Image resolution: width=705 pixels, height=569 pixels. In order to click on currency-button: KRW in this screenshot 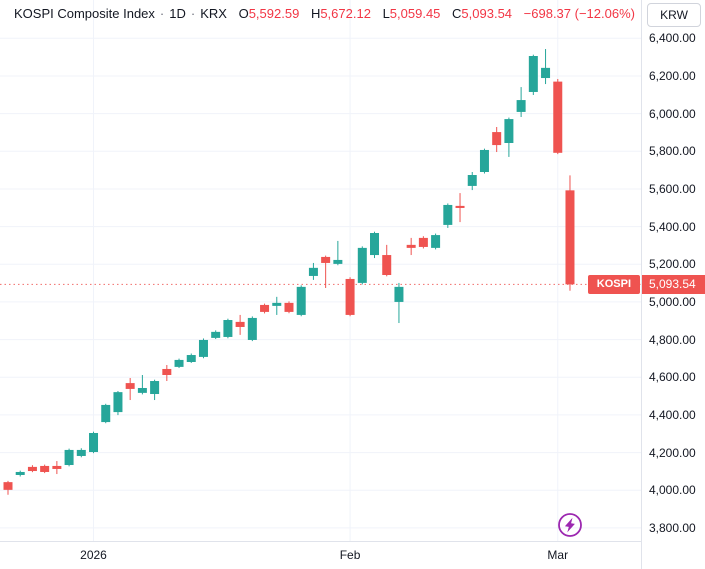, I will do `click(674, 15)`.